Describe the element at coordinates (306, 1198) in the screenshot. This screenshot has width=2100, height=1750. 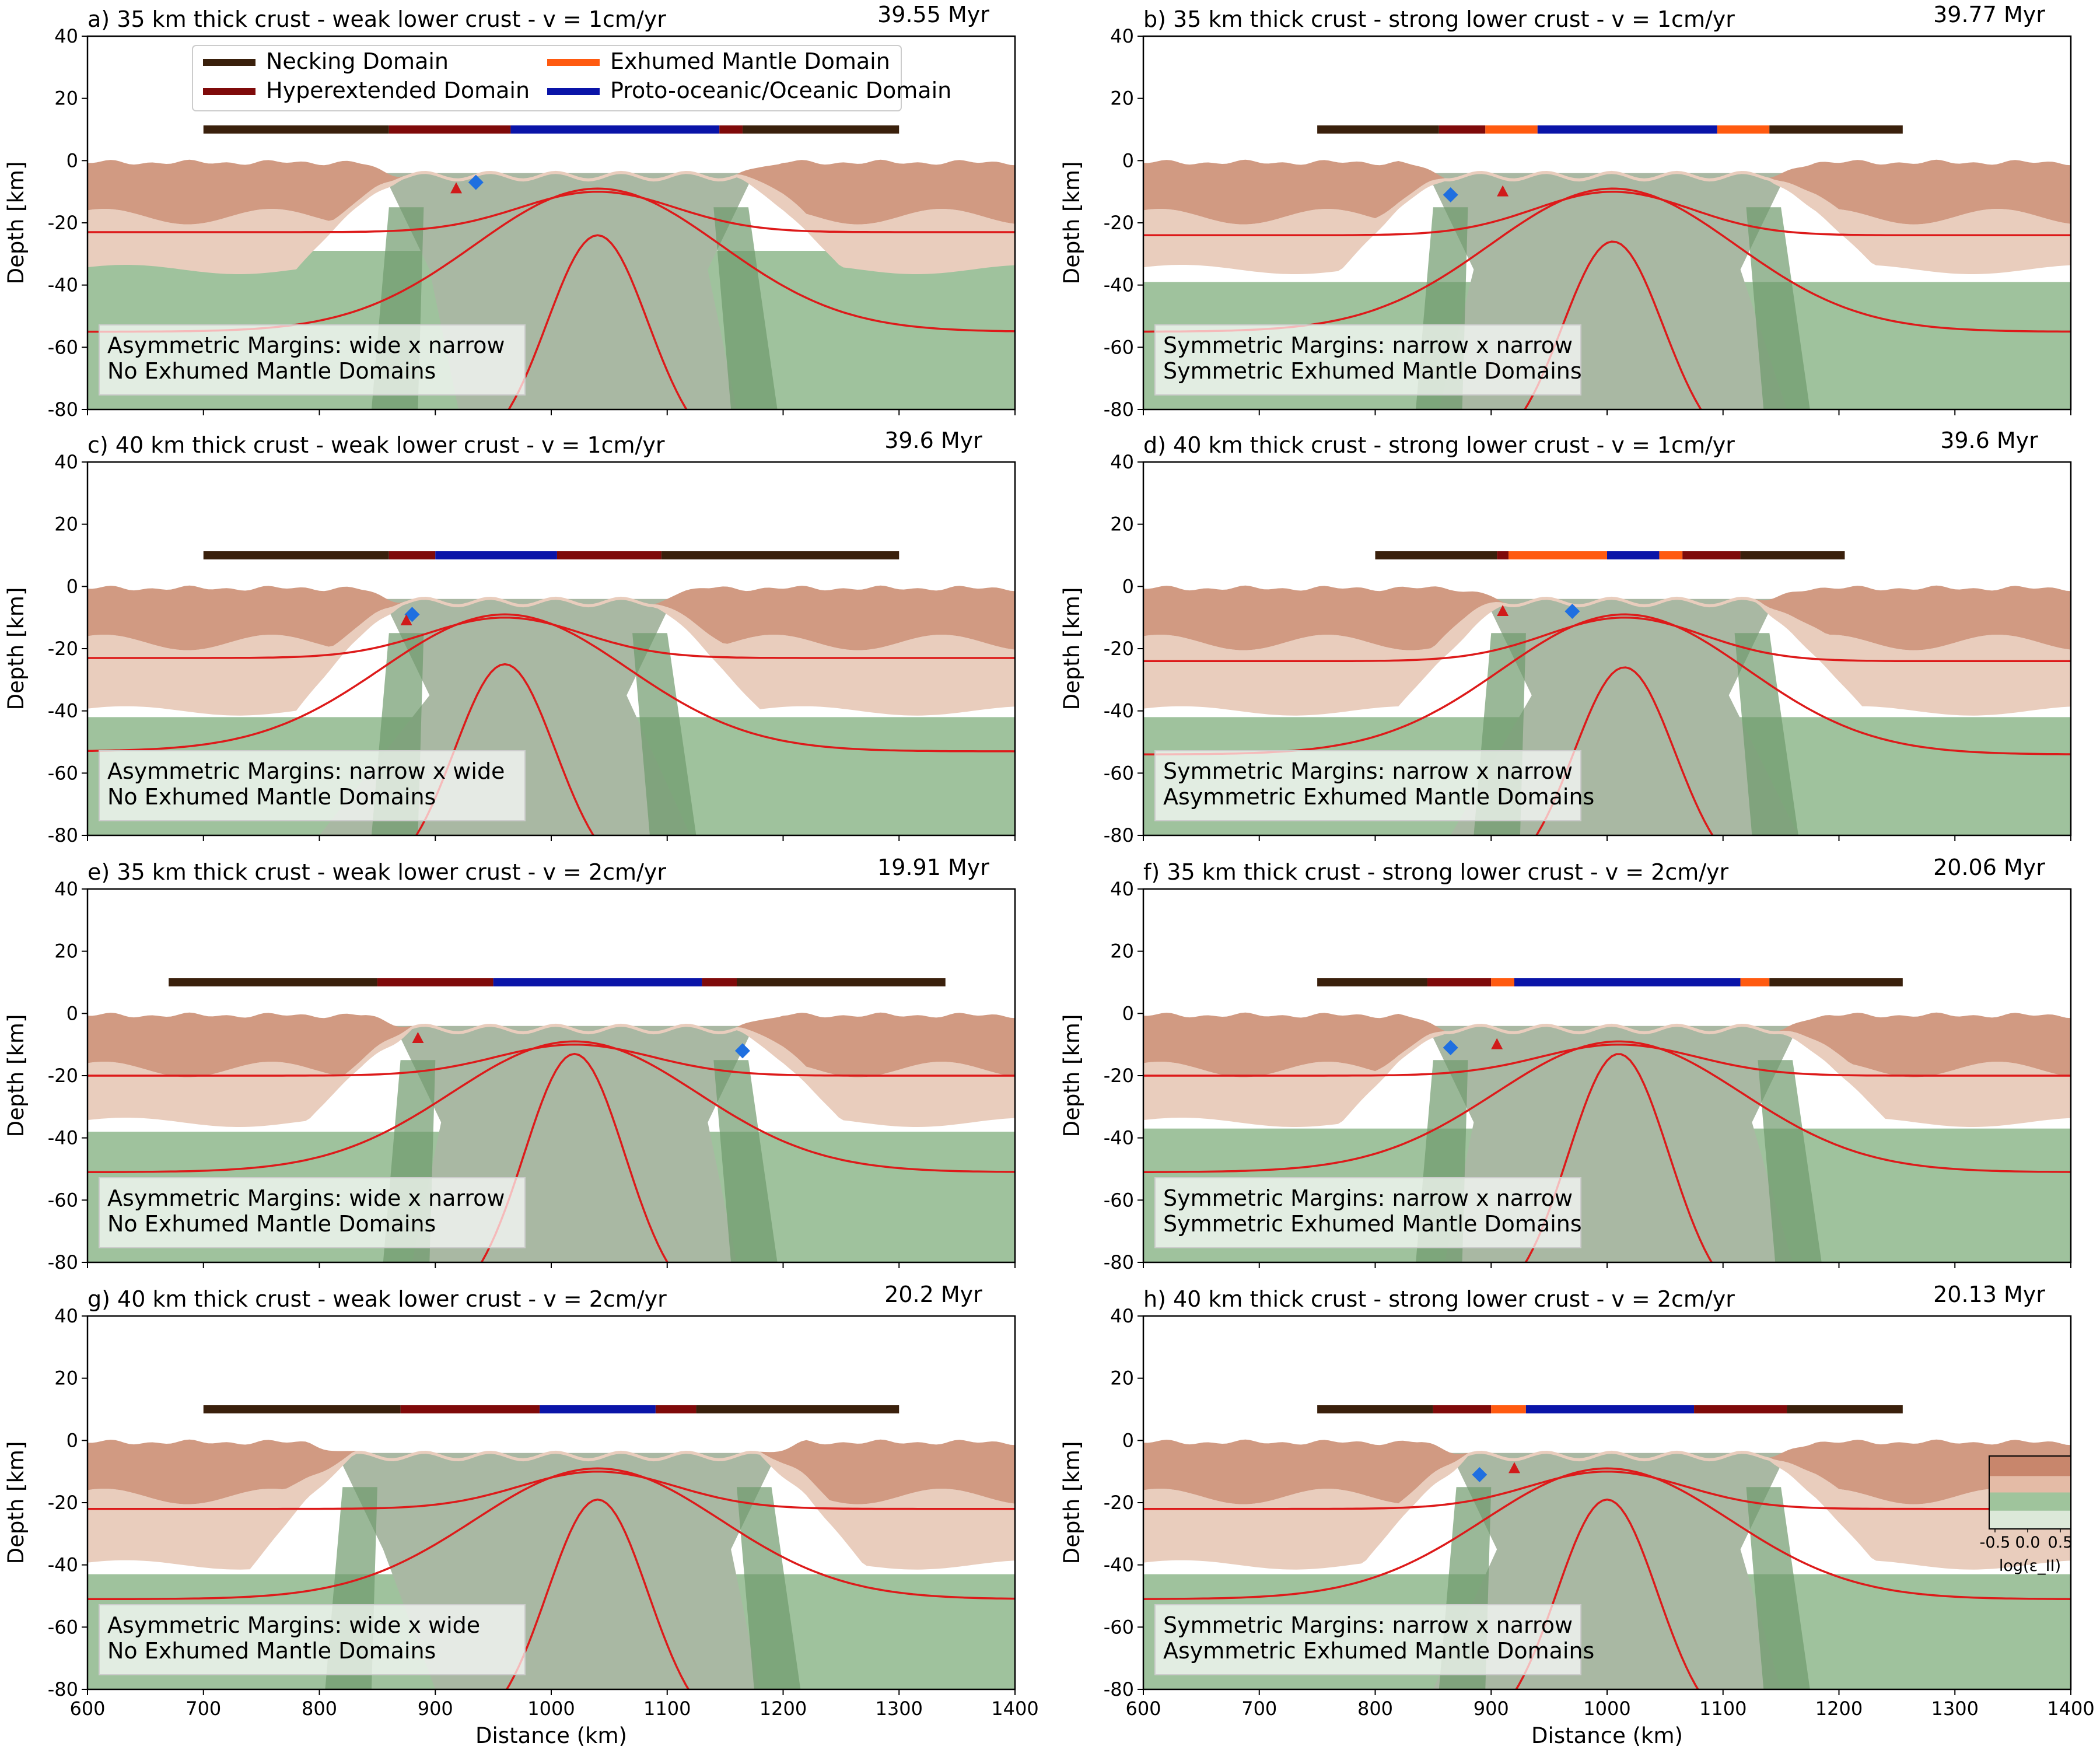
I see `annotation-line-1: Asymmetric Margins: wide x narrow` at that location.